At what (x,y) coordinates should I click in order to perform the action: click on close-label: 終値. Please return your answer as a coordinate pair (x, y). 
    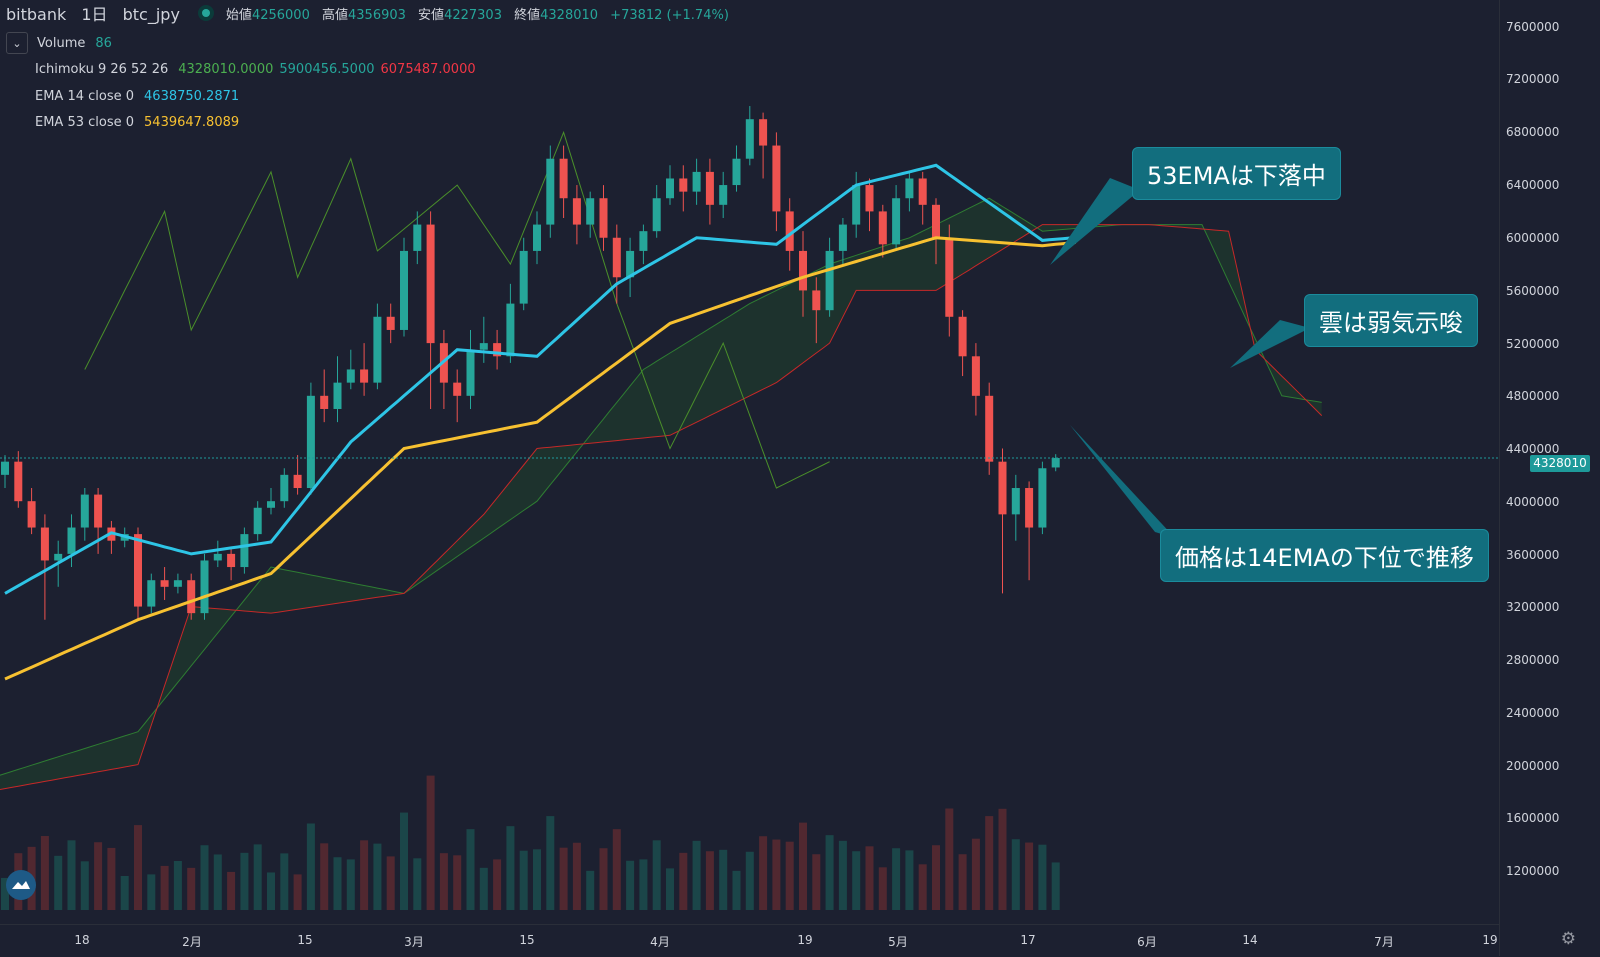
    Looking at the image, I should click on (527, 15).